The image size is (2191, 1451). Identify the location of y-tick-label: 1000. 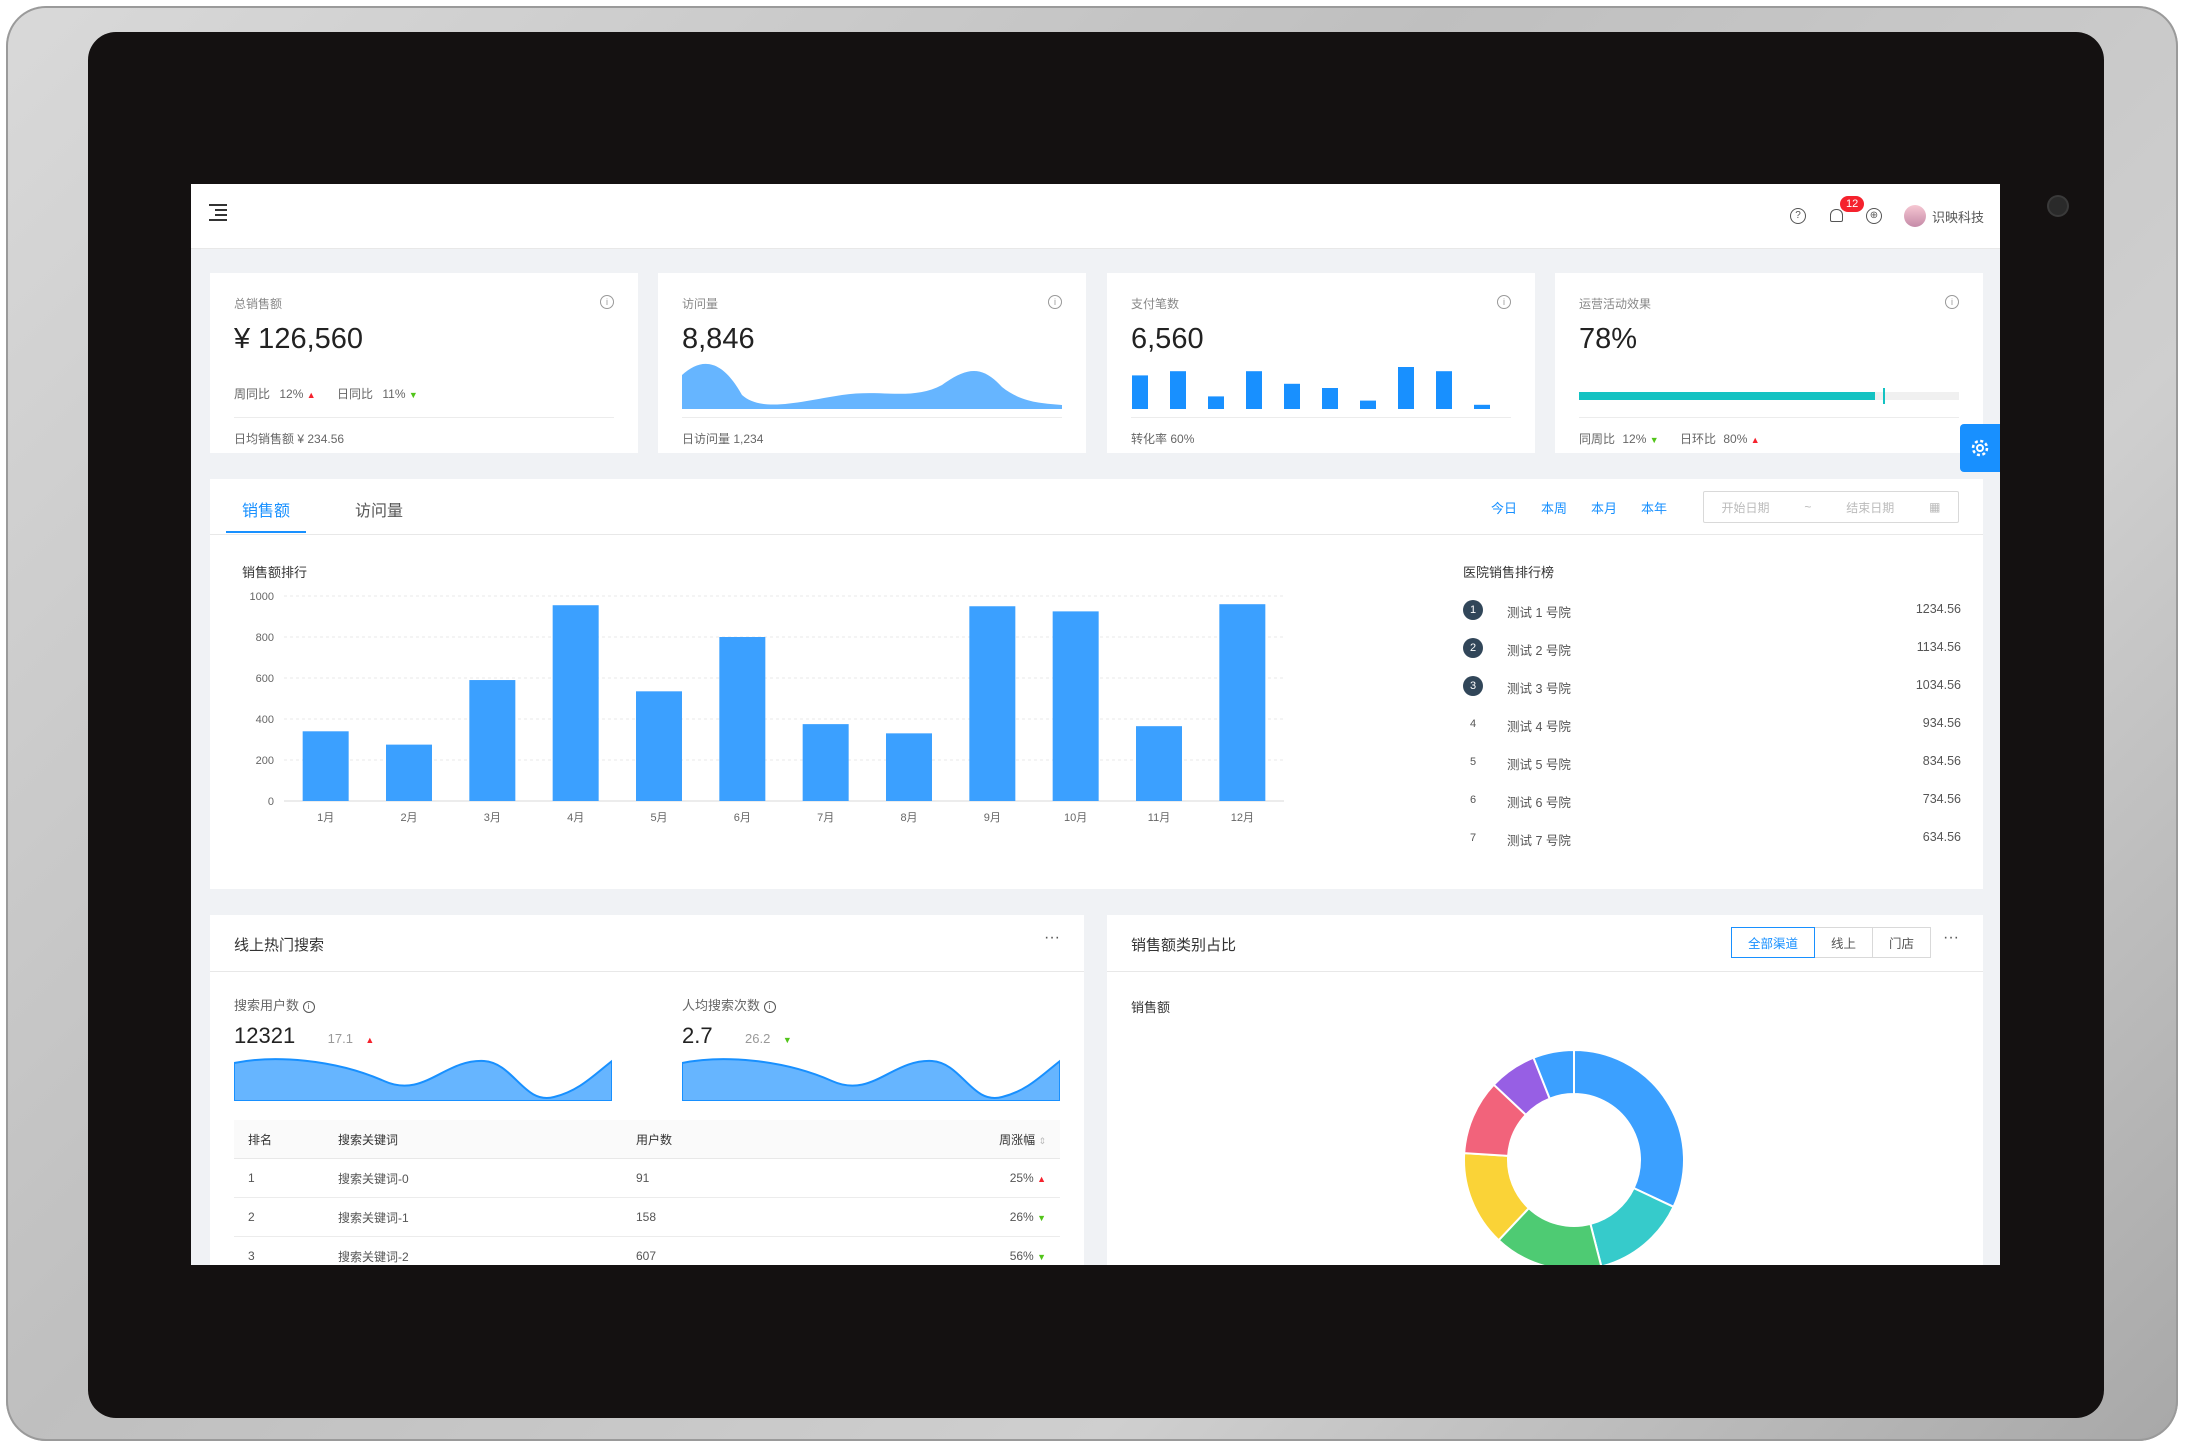
(262, 597).